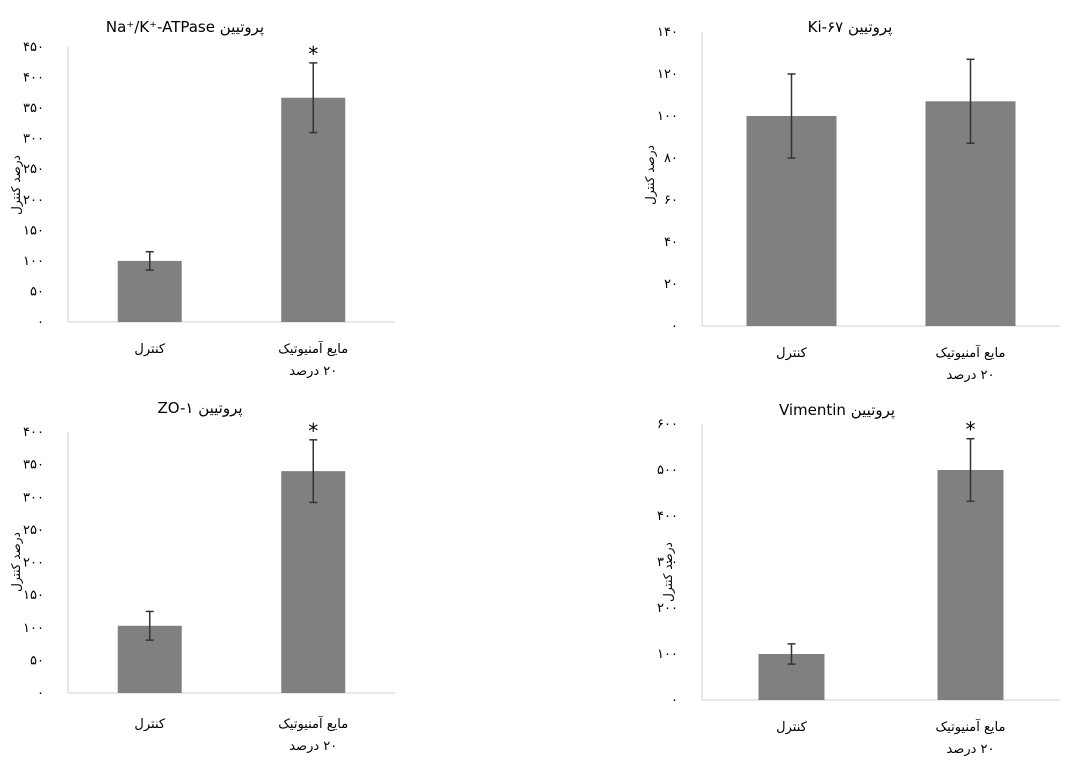 This screenshot has width=1069, height=760. I want to click on y-tick-label: ۴۰, so click(671, 242).